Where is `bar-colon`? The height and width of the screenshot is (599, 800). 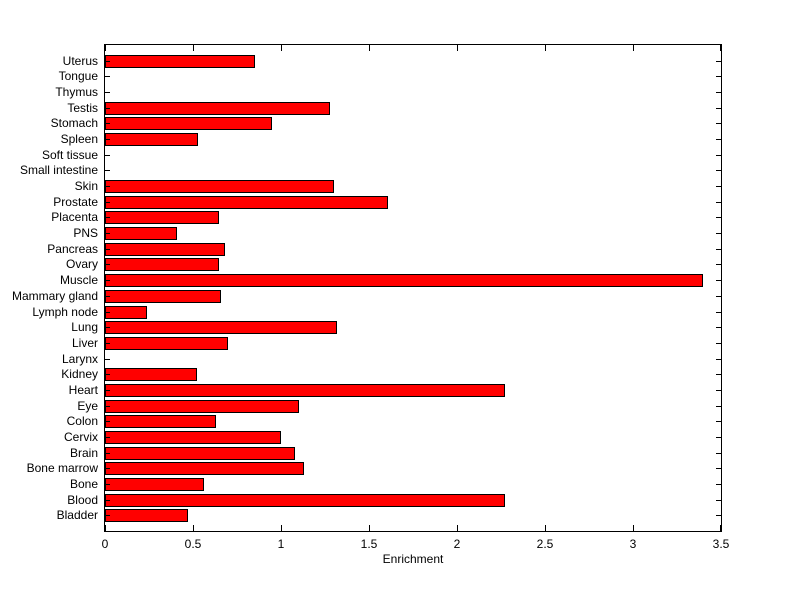 bar-colon is located at coordinates (160, 421).